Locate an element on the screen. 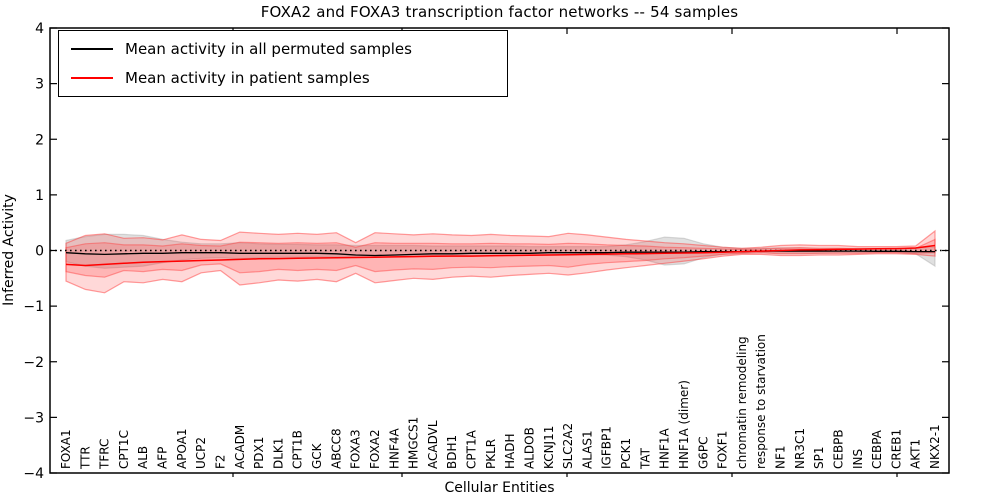 The width and height of the screenshot is (1000, 500). x-tick-label: CPT1A is located at coordinates (472, 449).